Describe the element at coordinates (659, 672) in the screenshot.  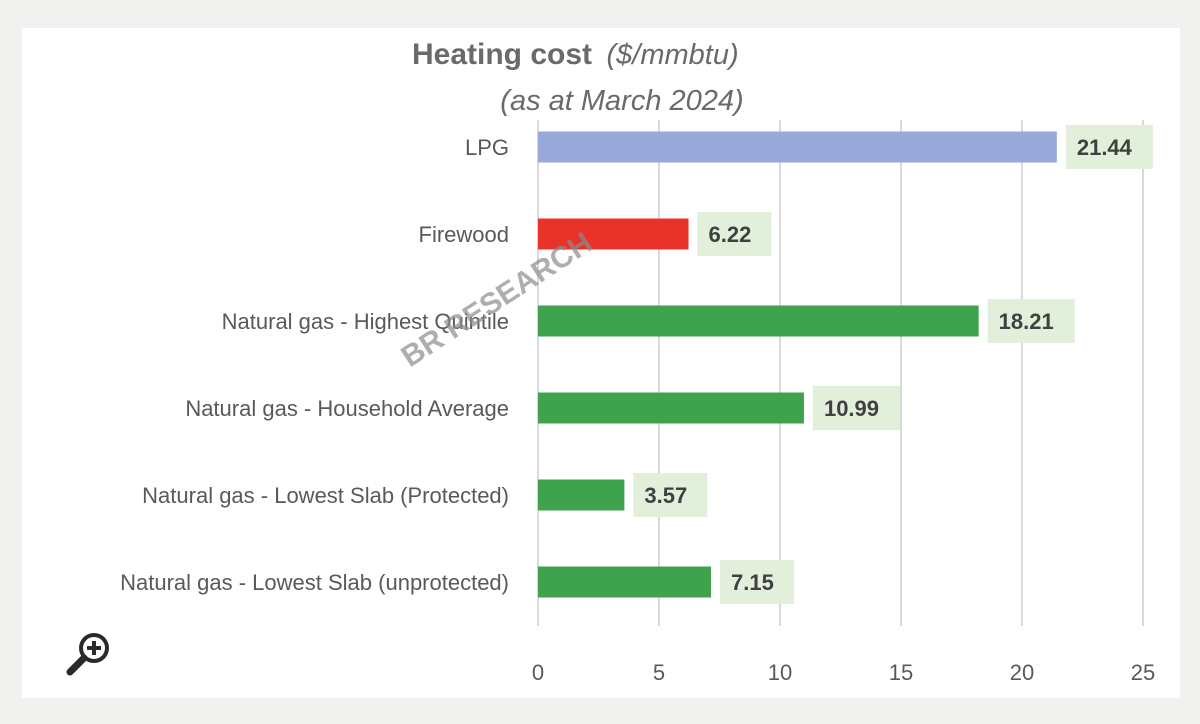
I see `x-tick-label: 5` at that location.